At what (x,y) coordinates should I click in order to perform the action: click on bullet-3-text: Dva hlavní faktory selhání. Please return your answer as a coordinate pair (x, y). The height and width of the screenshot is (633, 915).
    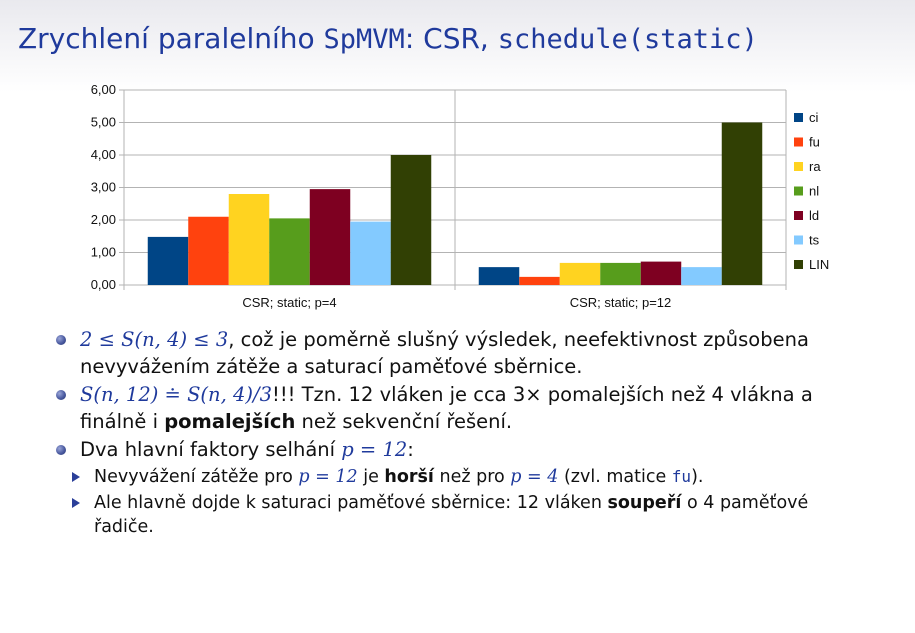
    Looking at the image, I should click on (211, 449).